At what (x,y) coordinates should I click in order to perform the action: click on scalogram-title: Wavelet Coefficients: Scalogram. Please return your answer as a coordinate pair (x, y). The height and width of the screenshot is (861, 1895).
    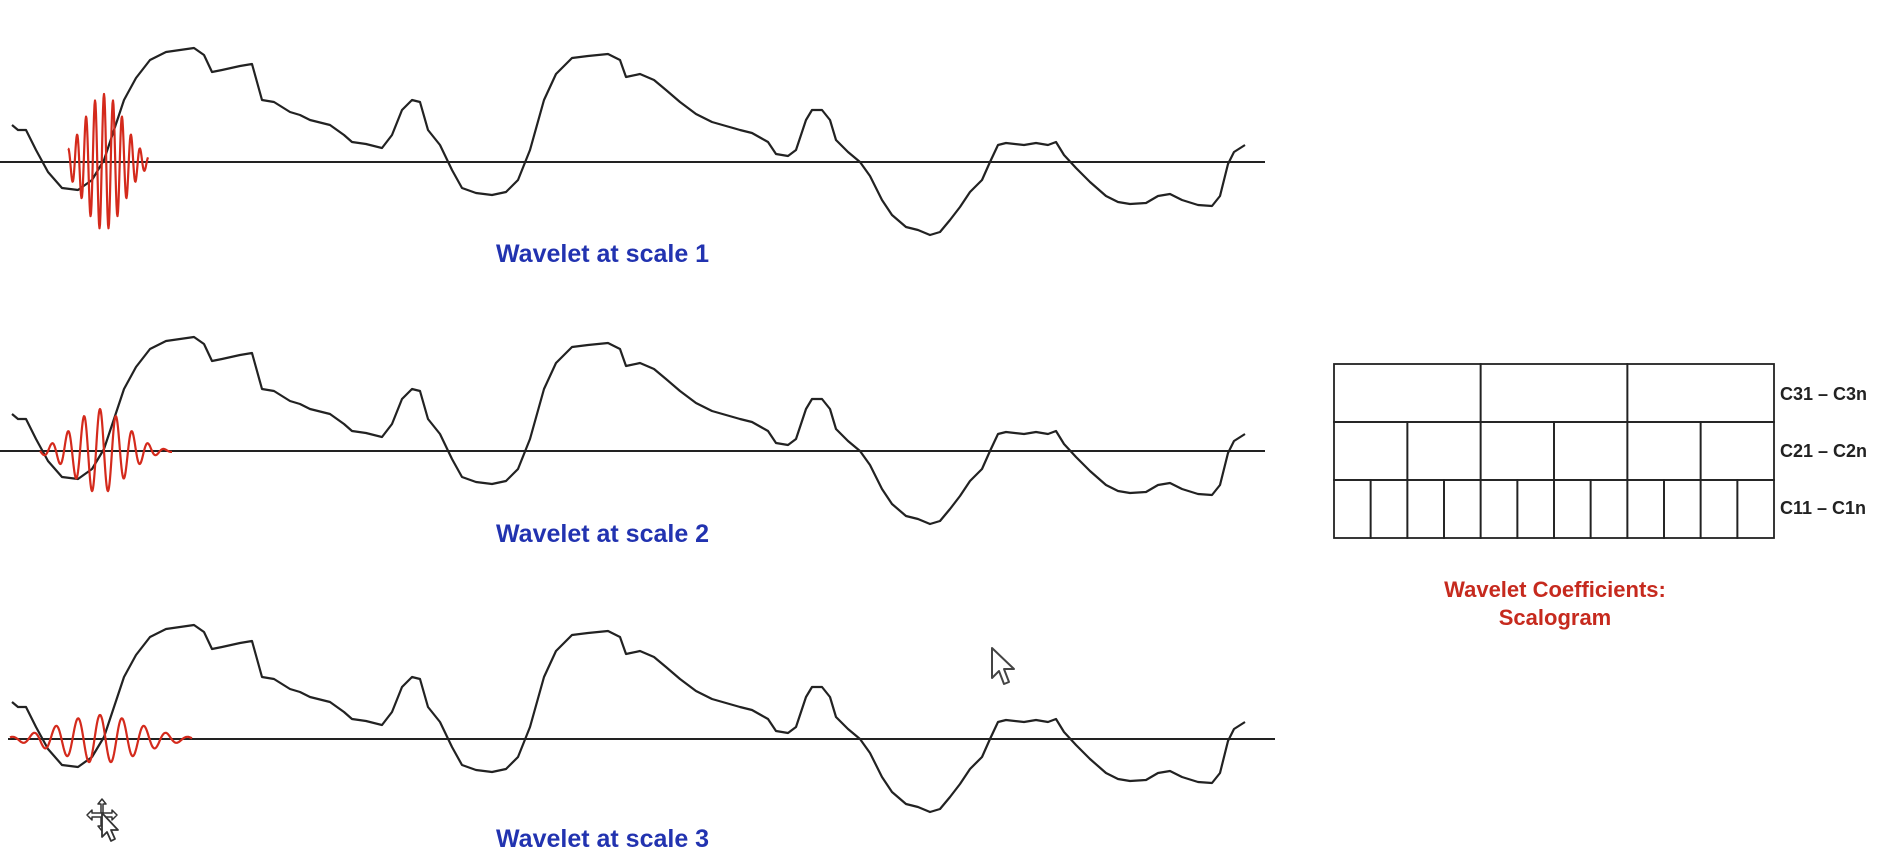
    Looking at the image, I should click on (1555, 604).